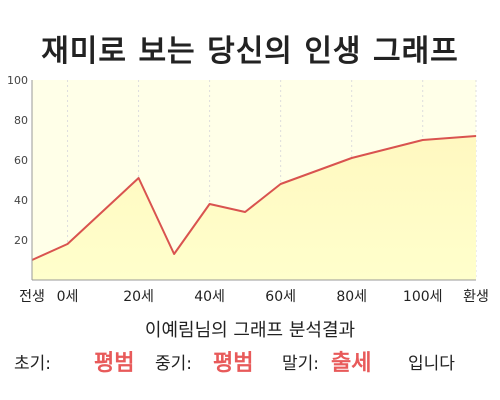 This screenshot has height=400, width=500. What do you see at coordinates (17, 80) in the screenshot?
I see `y-tick-label: 100` at bounding box center [17, 80].